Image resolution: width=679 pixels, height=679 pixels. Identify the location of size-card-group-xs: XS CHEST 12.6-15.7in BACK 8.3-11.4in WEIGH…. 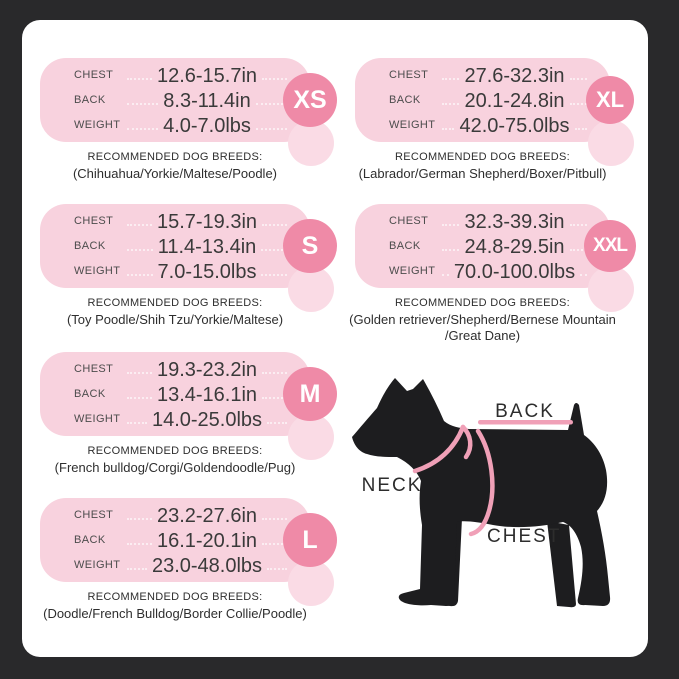
(188, 120).